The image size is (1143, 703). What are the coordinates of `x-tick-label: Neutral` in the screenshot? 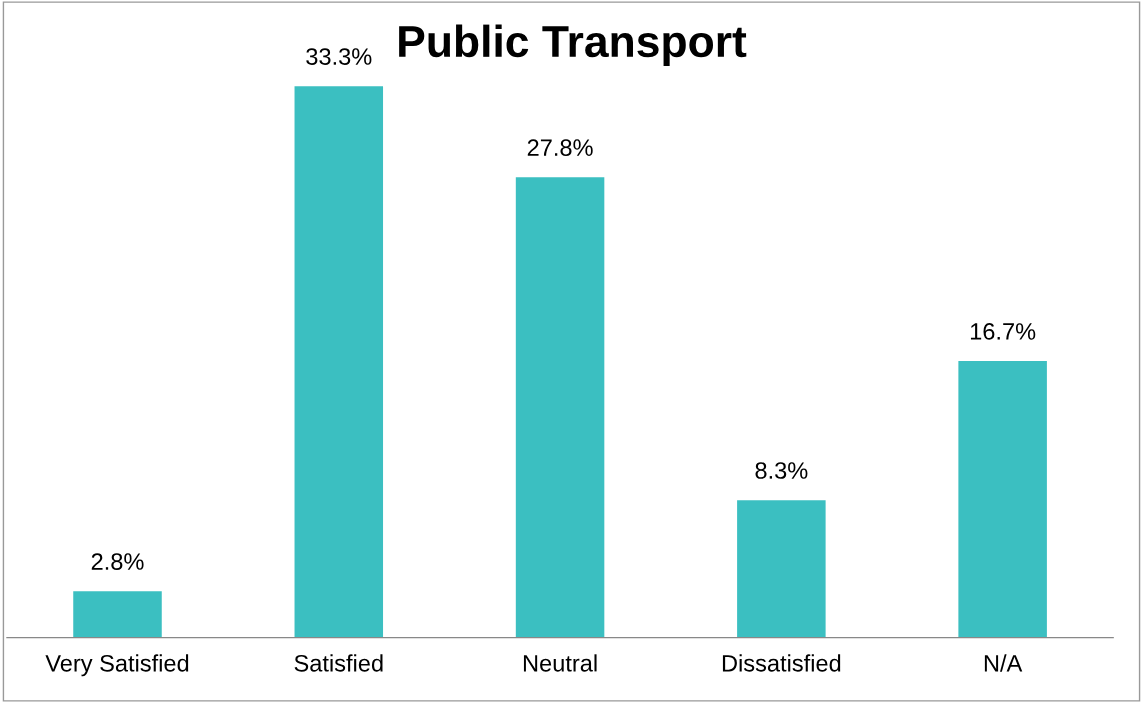 It's located at (560, 663).